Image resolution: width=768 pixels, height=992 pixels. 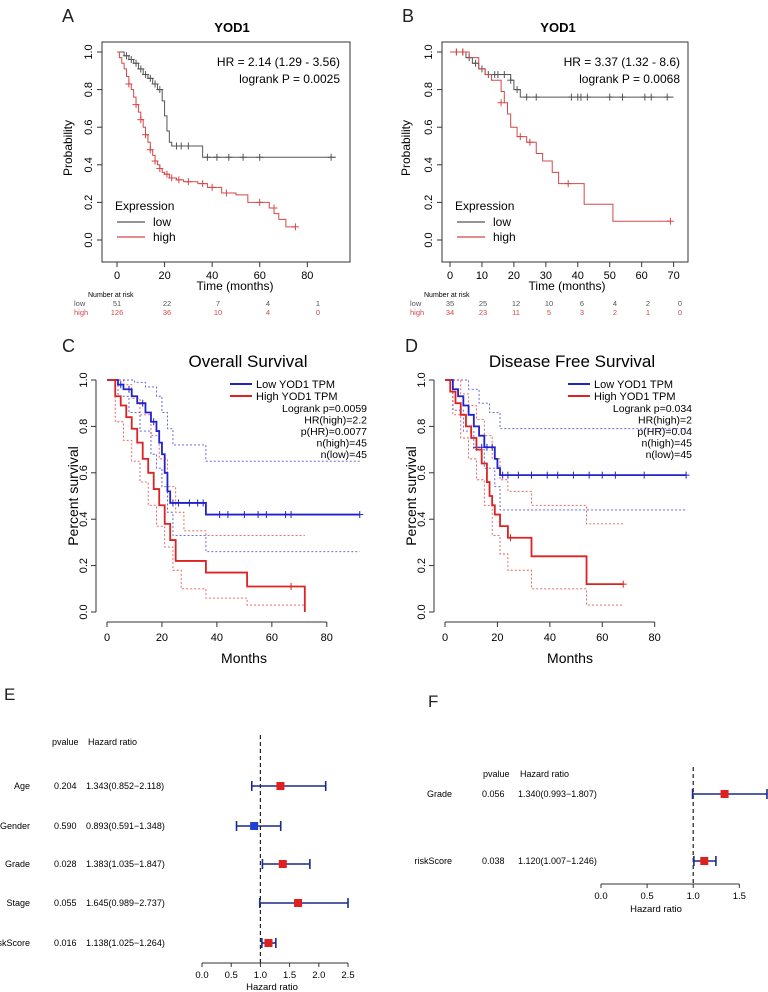 I want to click on risk-count: 11, so click(x=516, y=312).